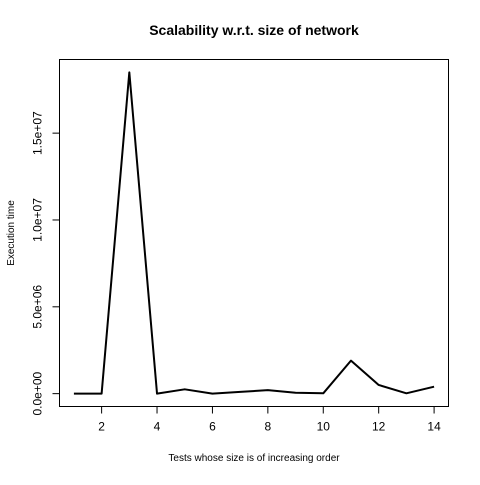  I want to click on x-tick-label: 4, so click(157, 427).